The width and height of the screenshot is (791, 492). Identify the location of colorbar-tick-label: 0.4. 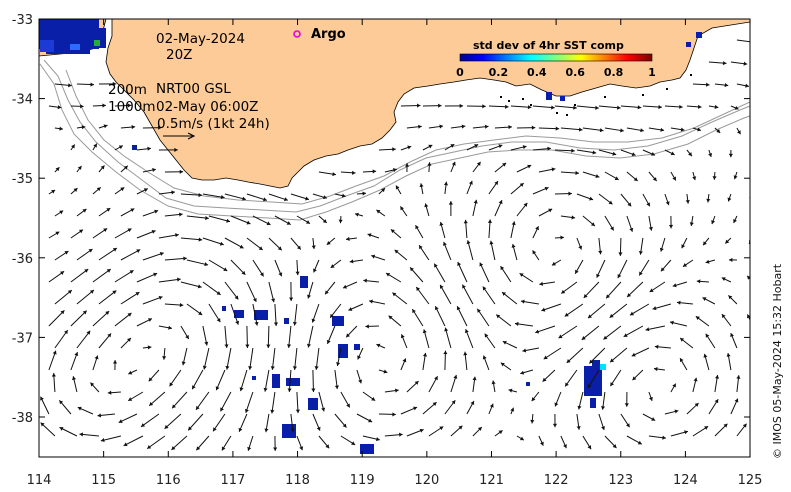
(537, 72).